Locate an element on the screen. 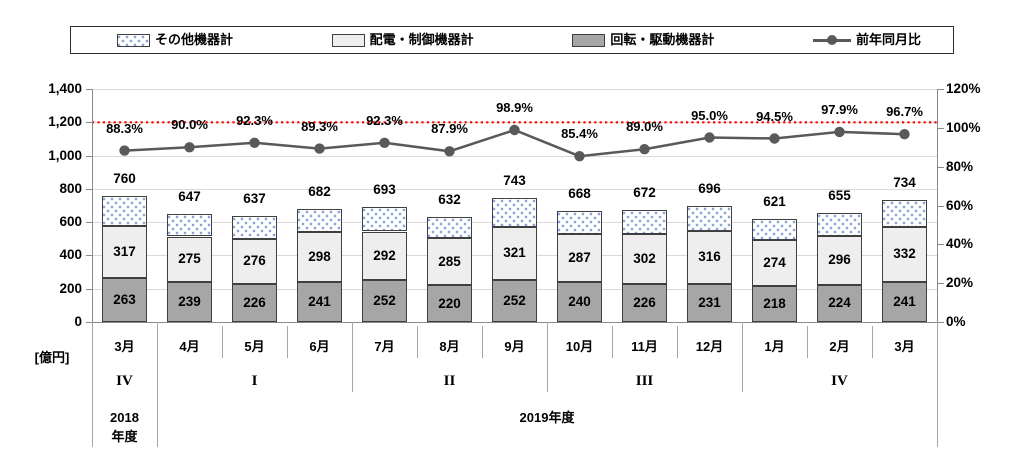 This screenshot has height=475, width=1024. bar-segment-label: 224 is located at coordinates (839, 303).